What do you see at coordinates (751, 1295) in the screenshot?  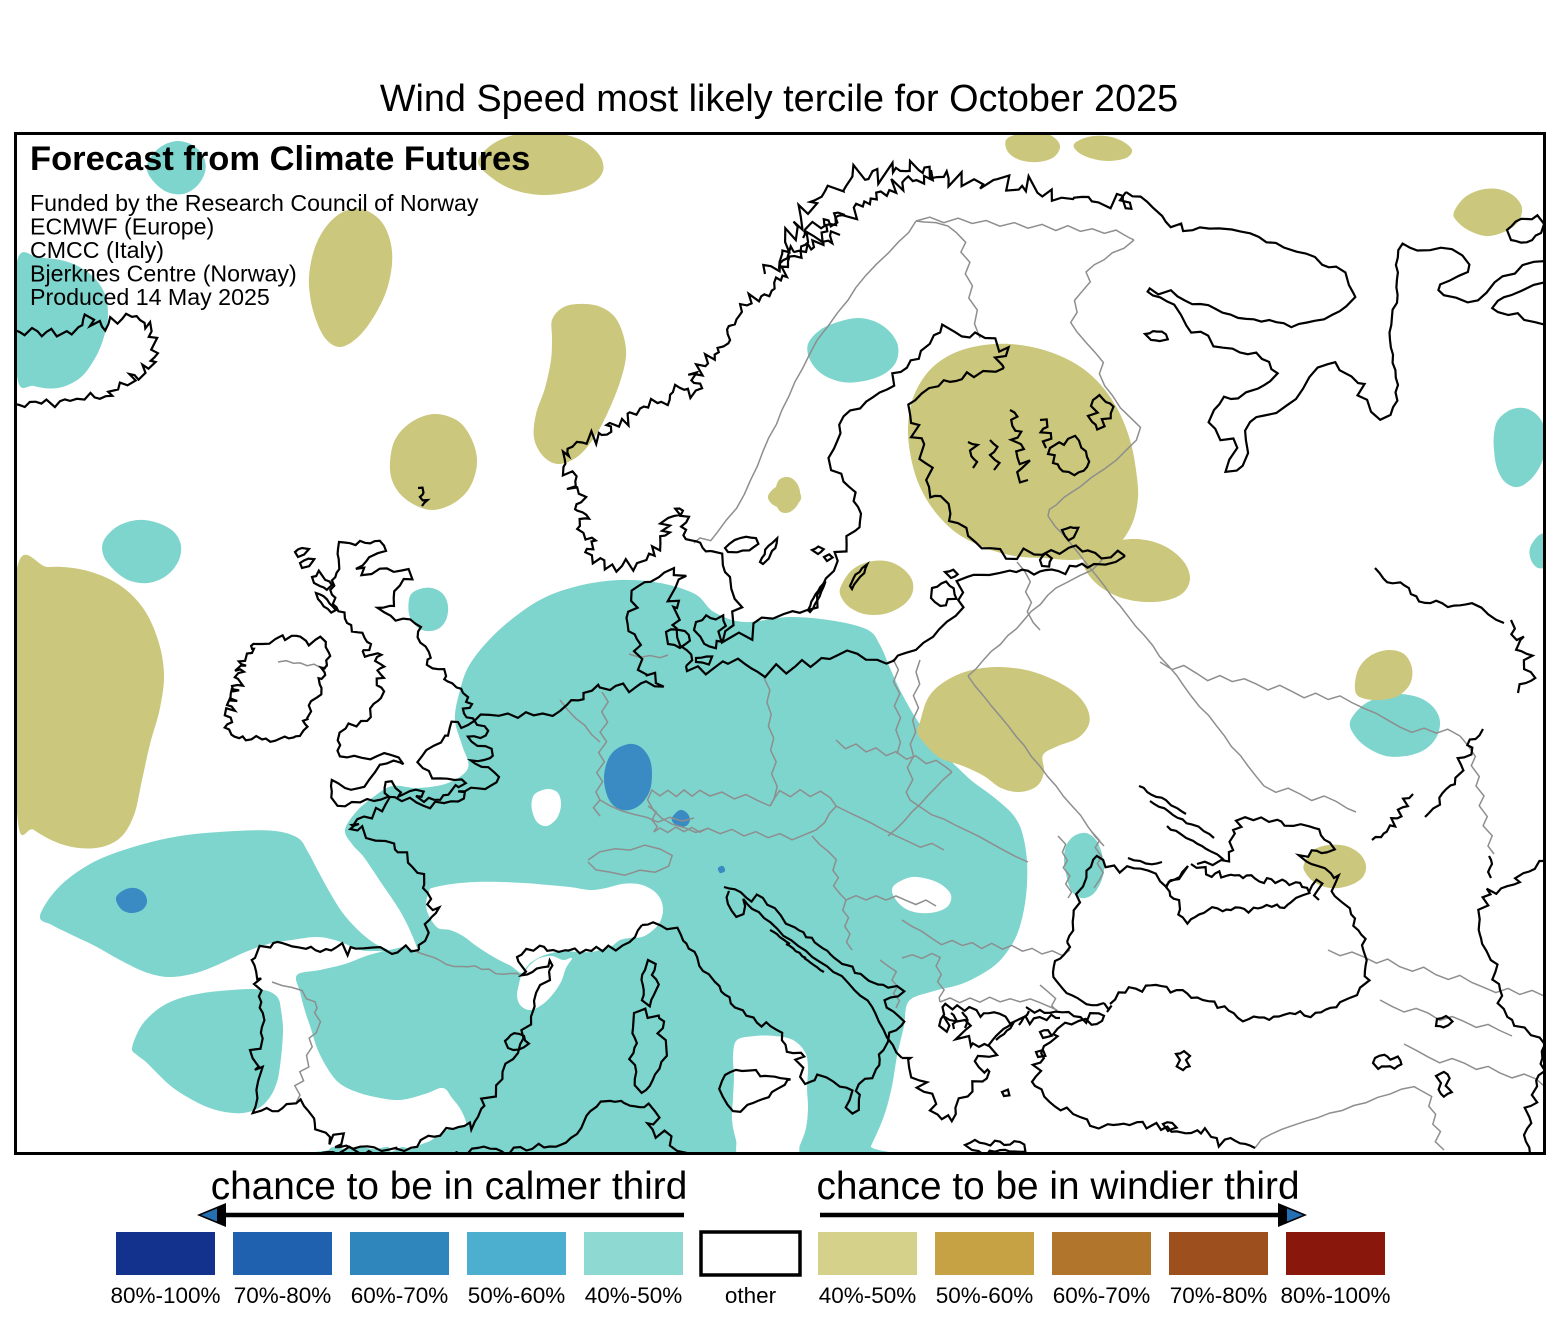 I see `svg-text: other` at bounding box center [751, 1295].